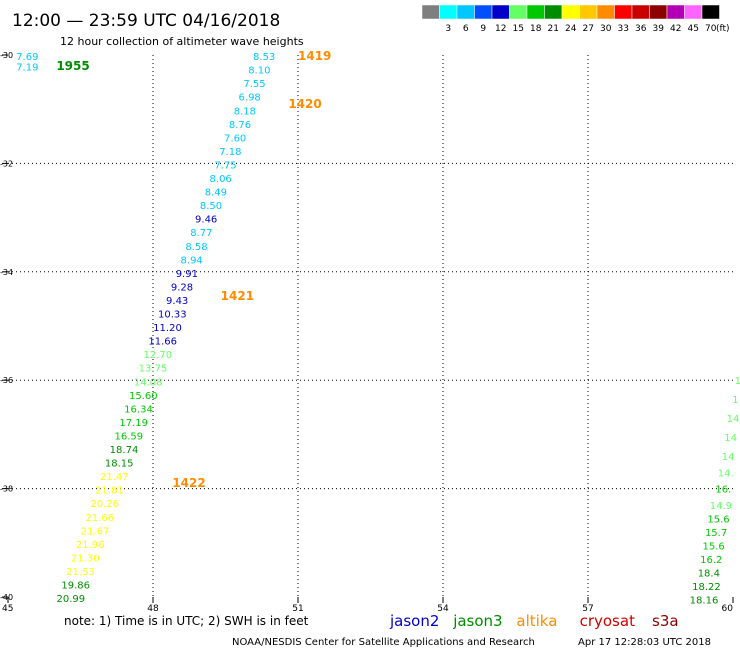 The height and width of the screenshot is (650, 740). Describe the element at coordinates (133, 423) in the screenshot. I see `swh-value-label: 17.19` at that location.